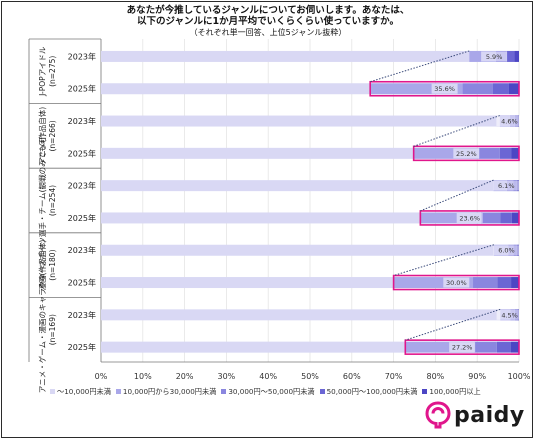  What do you see at coordinates (438, 415) in the screenshot?
I see `paidy-logo-icon` at bounding box center [438, 415].